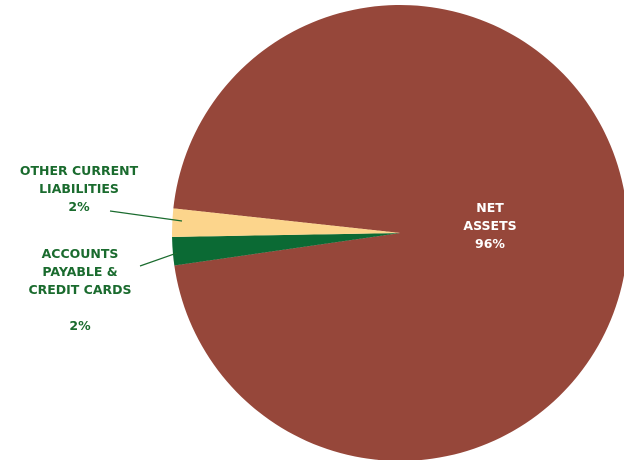 The width and height of the screenshot is (624, 460). Describe the element at coordinates (80, 271) in the screenshot. I see `slice-label: ACCOUNTS PAYABLE & CREDIT CARDS` at that location.